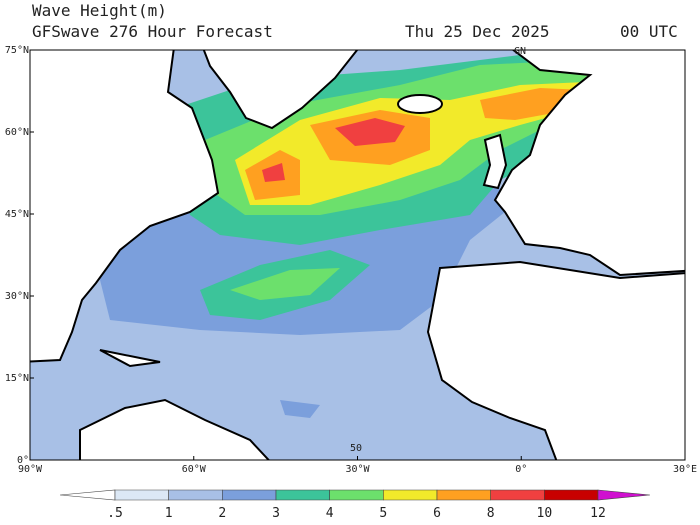 Image resolution: width=700 pixels, height=525 pixels. Describe the element at coordinates (545, 513) in the screenshot. I see `colorbar-label: 10` at that location.